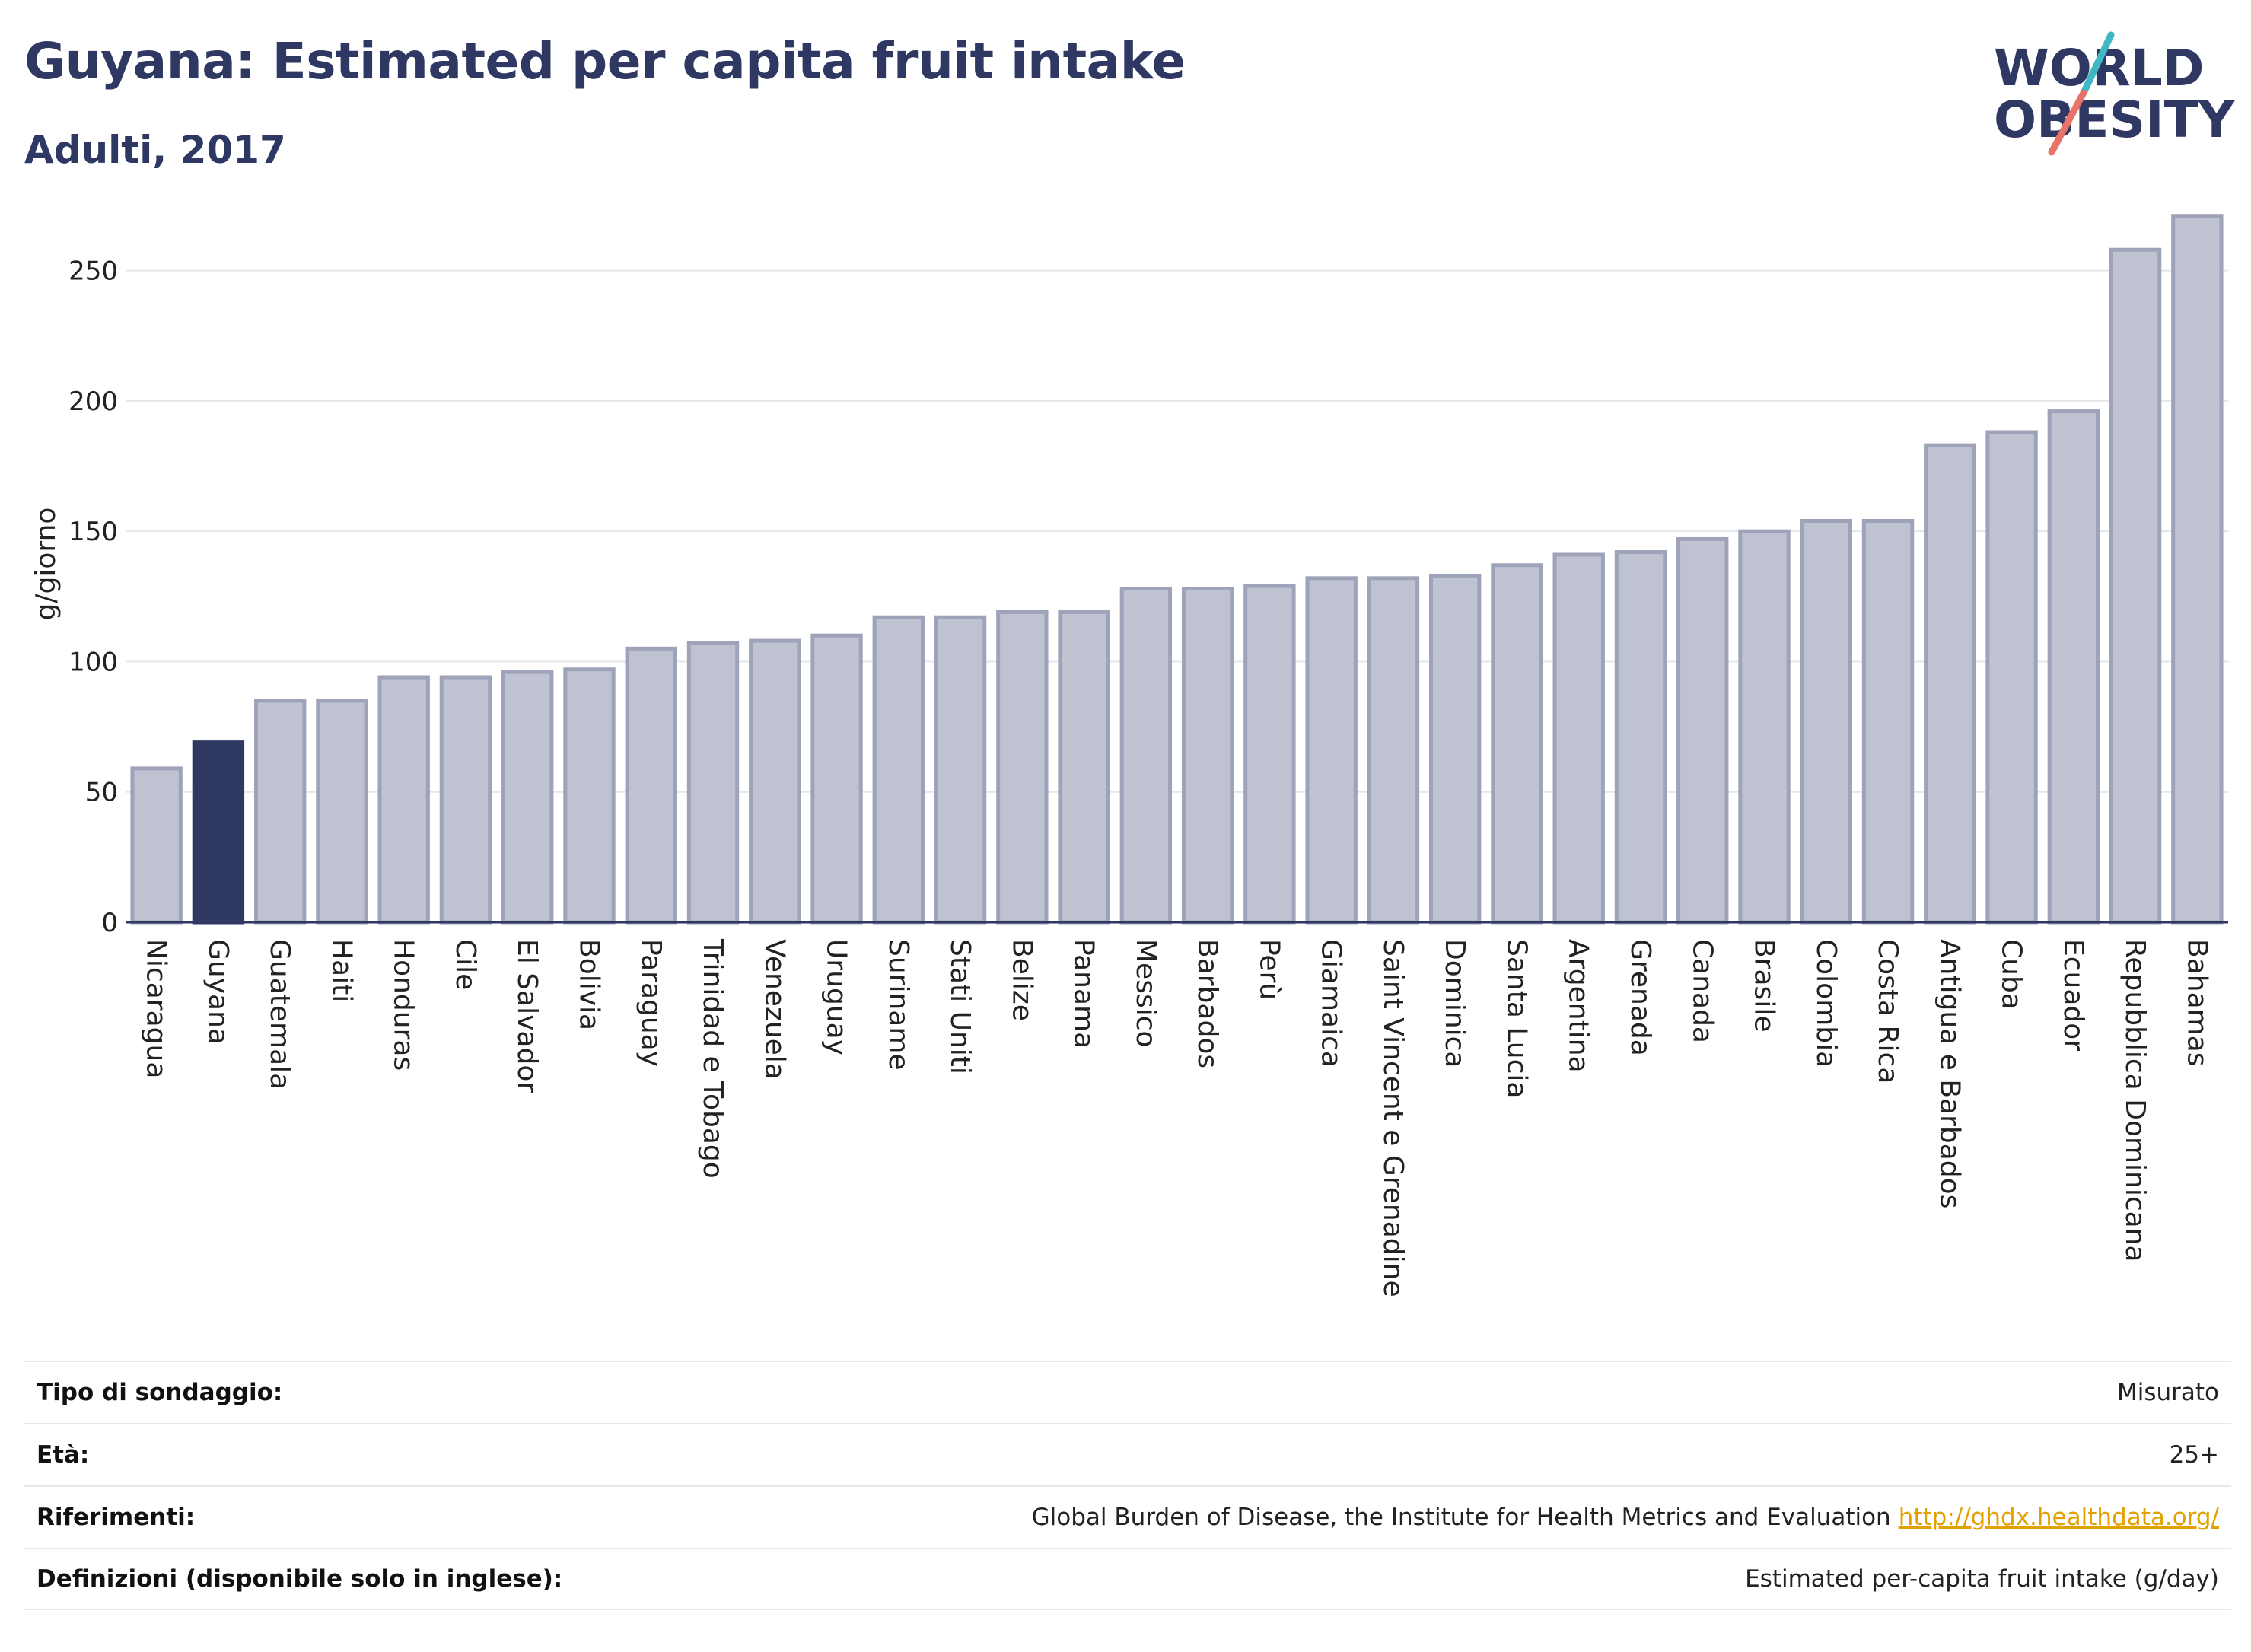  Describe the element at coordinates (156, 845) in the screenshot. I see `bar-nicaragua` at that location.